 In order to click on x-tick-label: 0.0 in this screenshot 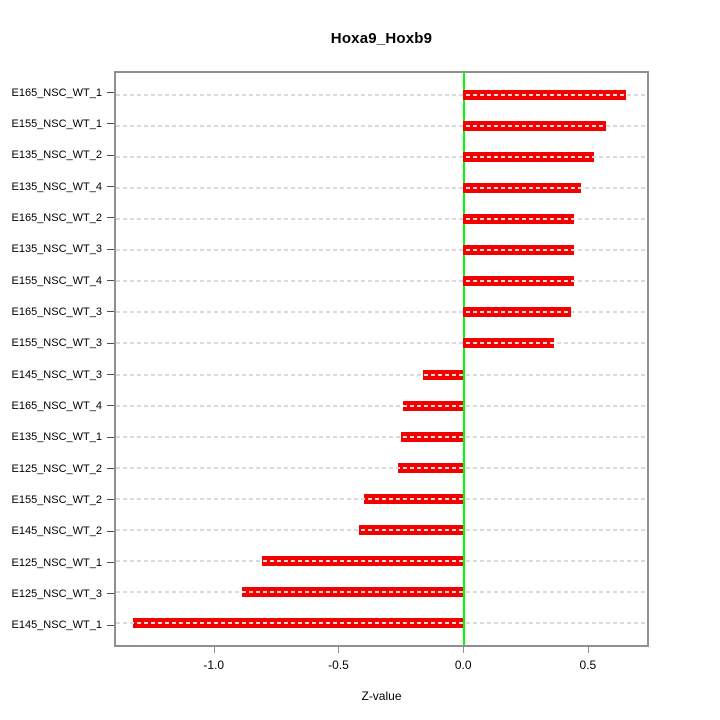, I will do `click(463, 665)`.